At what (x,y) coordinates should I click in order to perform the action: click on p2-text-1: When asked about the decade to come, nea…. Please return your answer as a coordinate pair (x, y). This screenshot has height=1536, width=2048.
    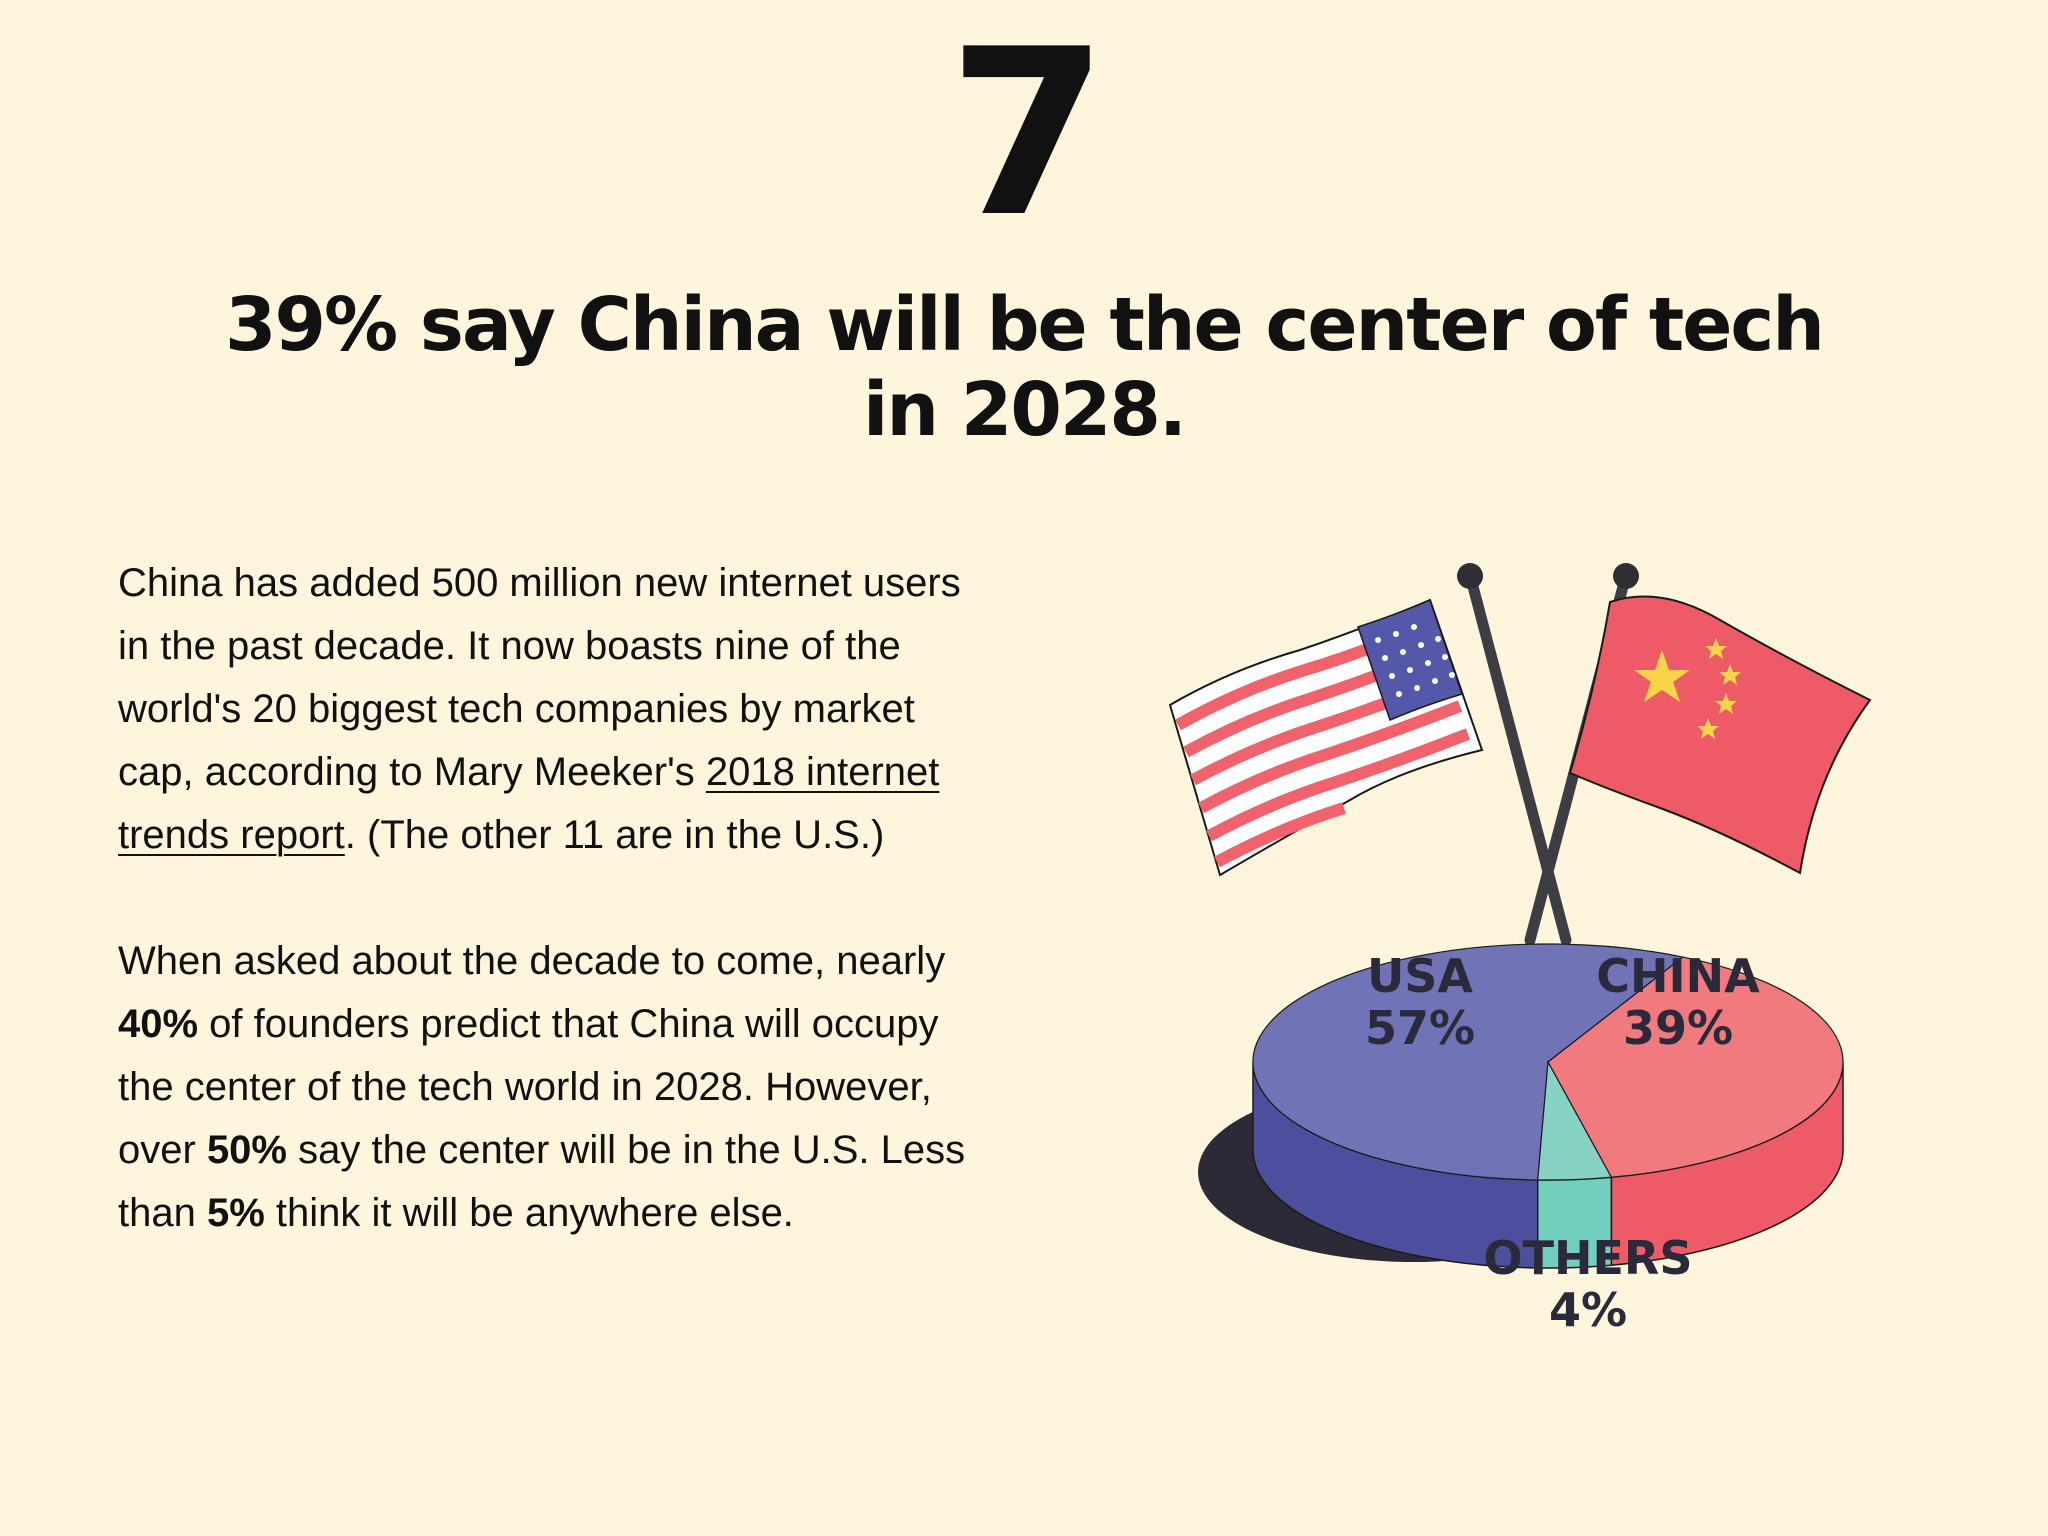
    Looking at the image, I should click on (532, 961).